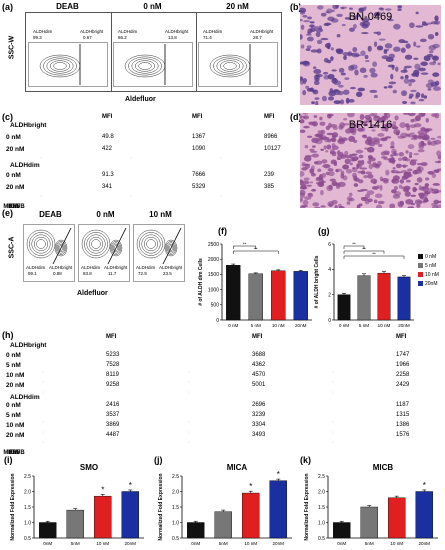 Image resolution: width=445 pixels, height=550 pixels. Describe the element at coordinates (403, 385) in the screenshot. I see `mfi-value: 2429` at that location.